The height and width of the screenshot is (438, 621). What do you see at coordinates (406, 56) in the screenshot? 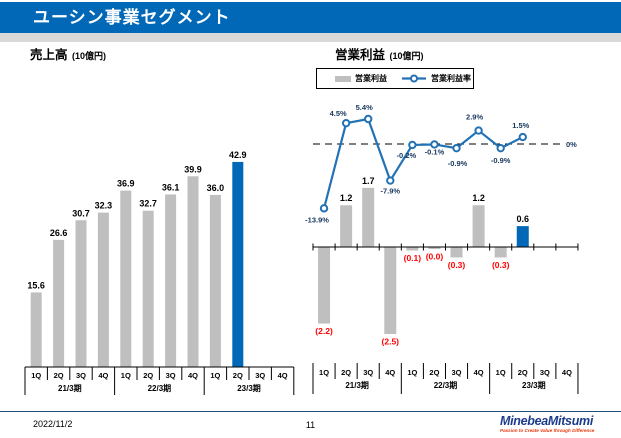
I see `profit-title-unit: (10億円)` at bounding box center [406, 56].